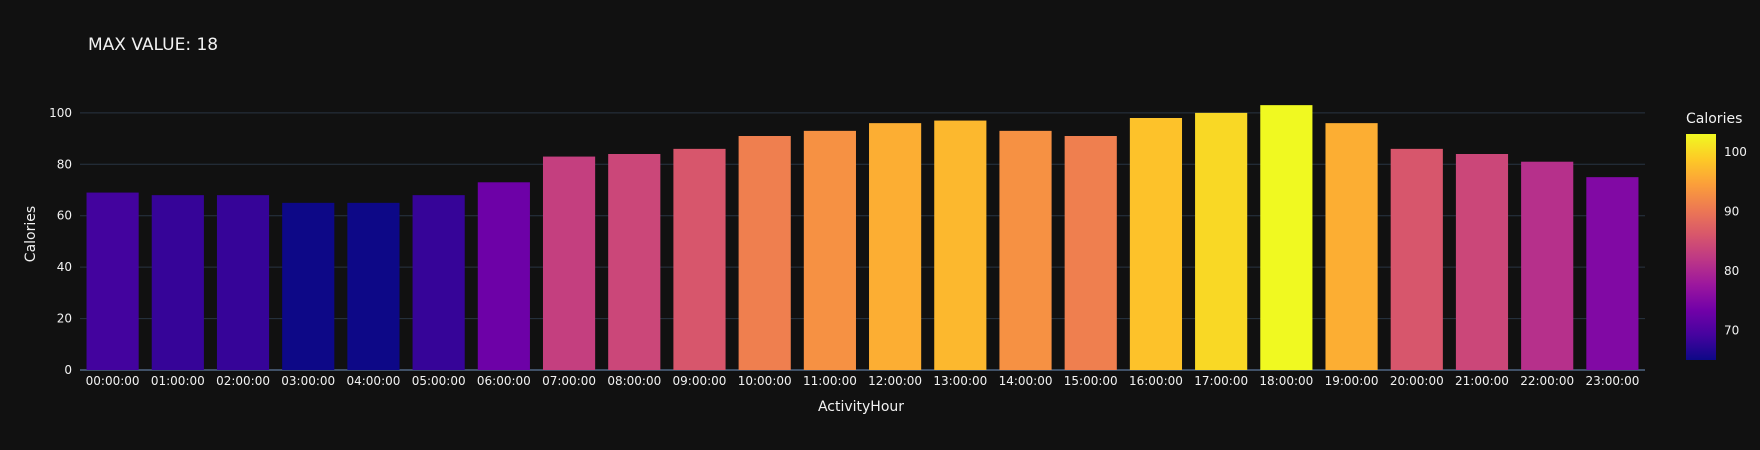 The image size is (1760, 450). I want to click on x-tick-label: 13:00:00, so click(960, 381).